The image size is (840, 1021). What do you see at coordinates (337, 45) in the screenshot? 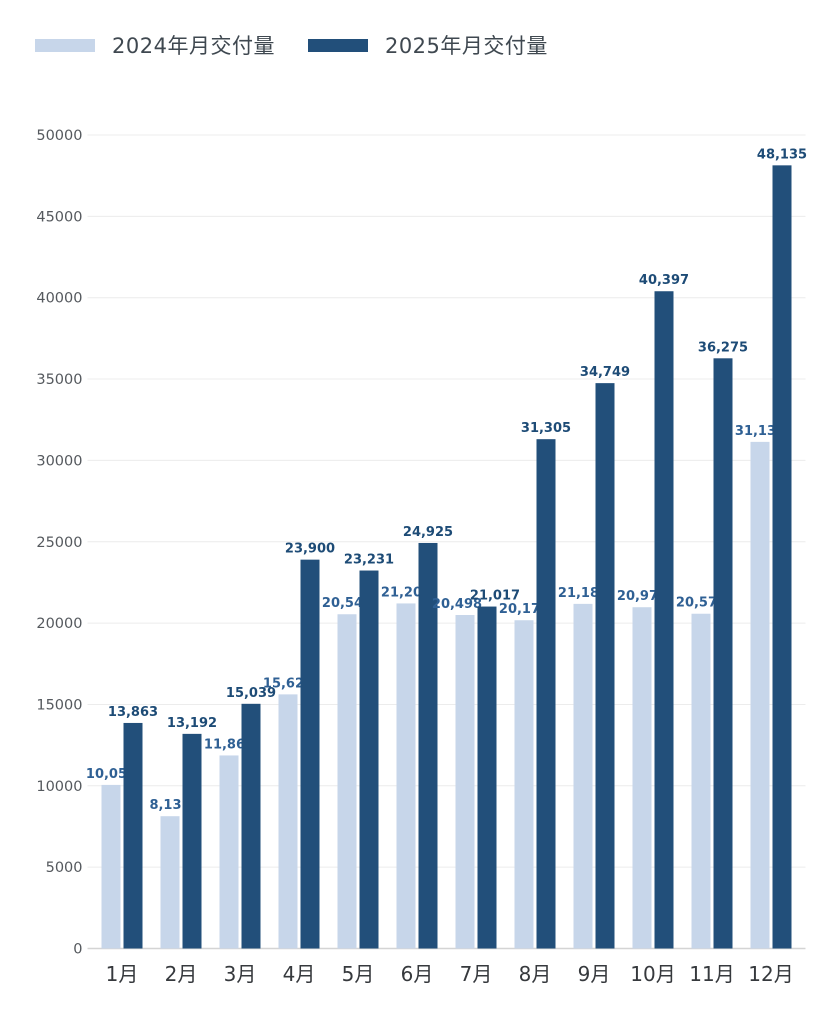
I see `legend-swatch-2025` at bounding box center [337, 45].